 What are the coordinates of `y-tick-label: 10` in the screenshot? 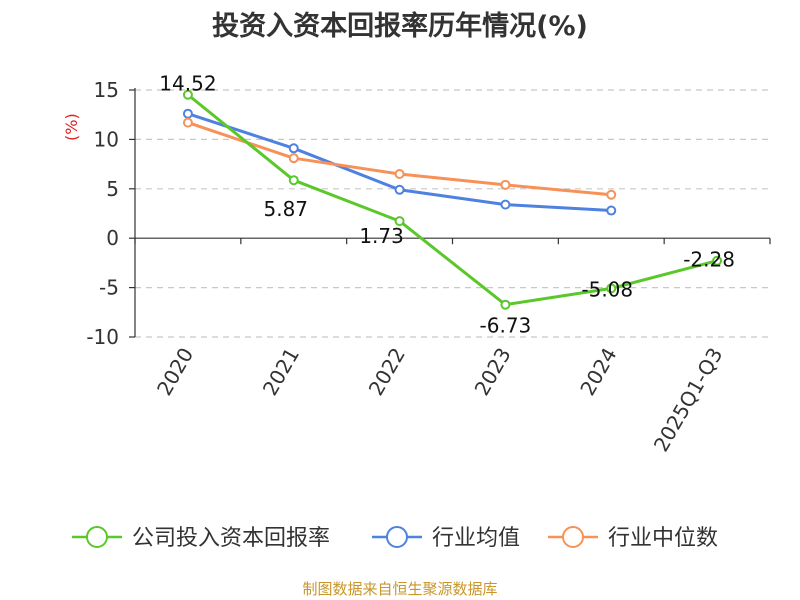 It's located at (106, 139).